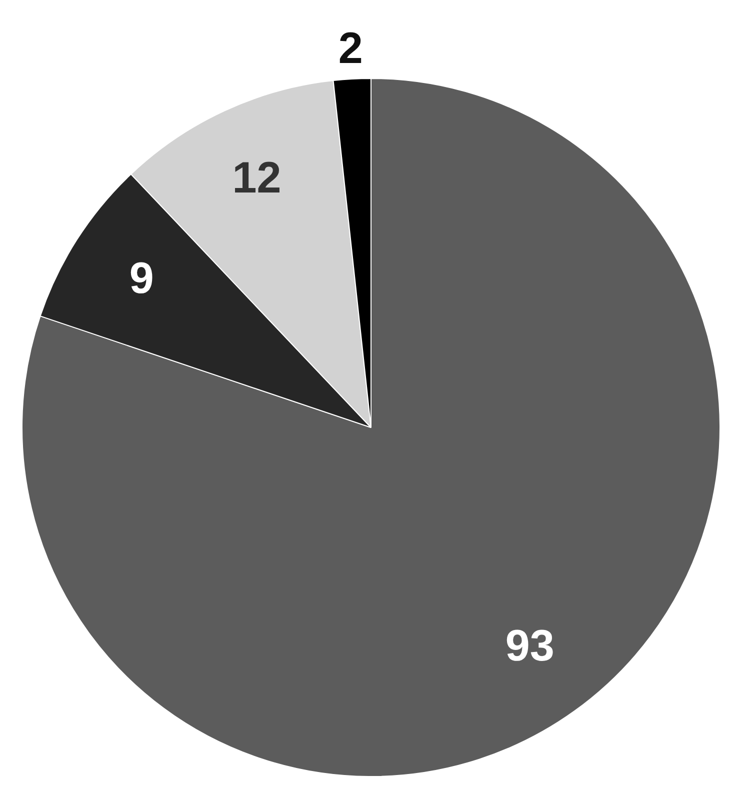 The height and width of the screenshot is (795, 742). I want to click on data-label: 9, so click(141, 279).